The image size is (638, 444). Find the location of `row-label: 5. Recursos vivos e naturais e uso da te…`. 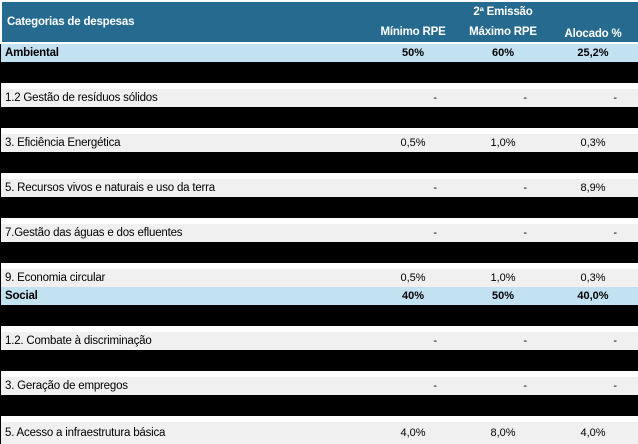

row-label: 5. Recursos vivos e naturais e uso da te… is located at coordinates (110, 188).